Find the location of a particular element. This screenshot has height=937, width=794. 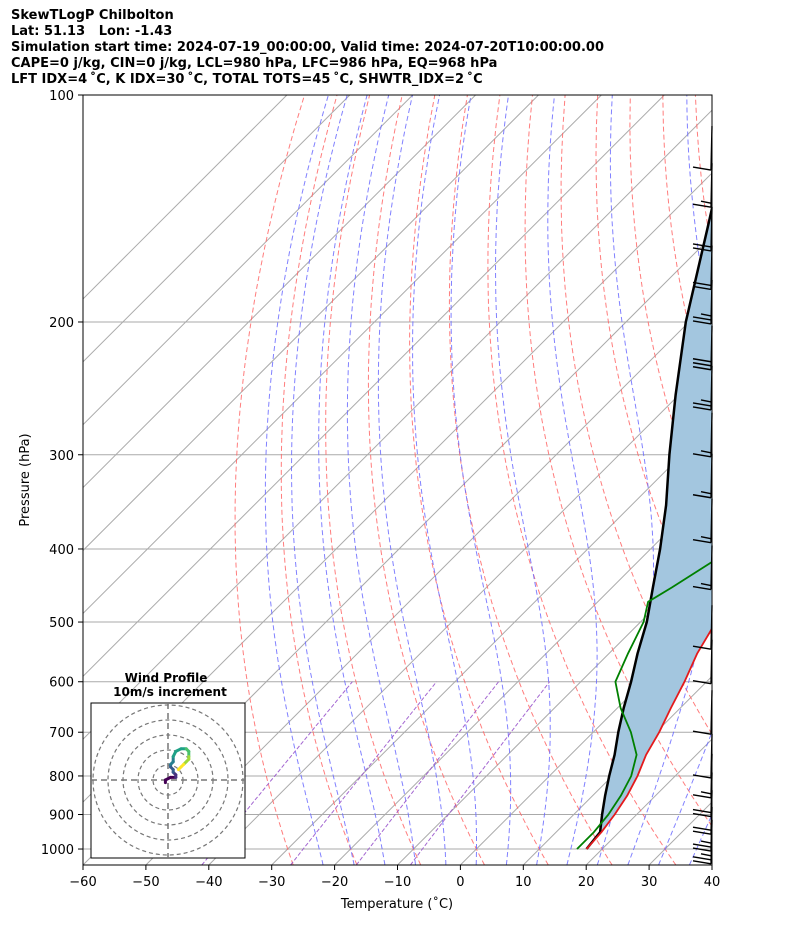

x-tick-label: 10 is located at coordinates (523, 882).